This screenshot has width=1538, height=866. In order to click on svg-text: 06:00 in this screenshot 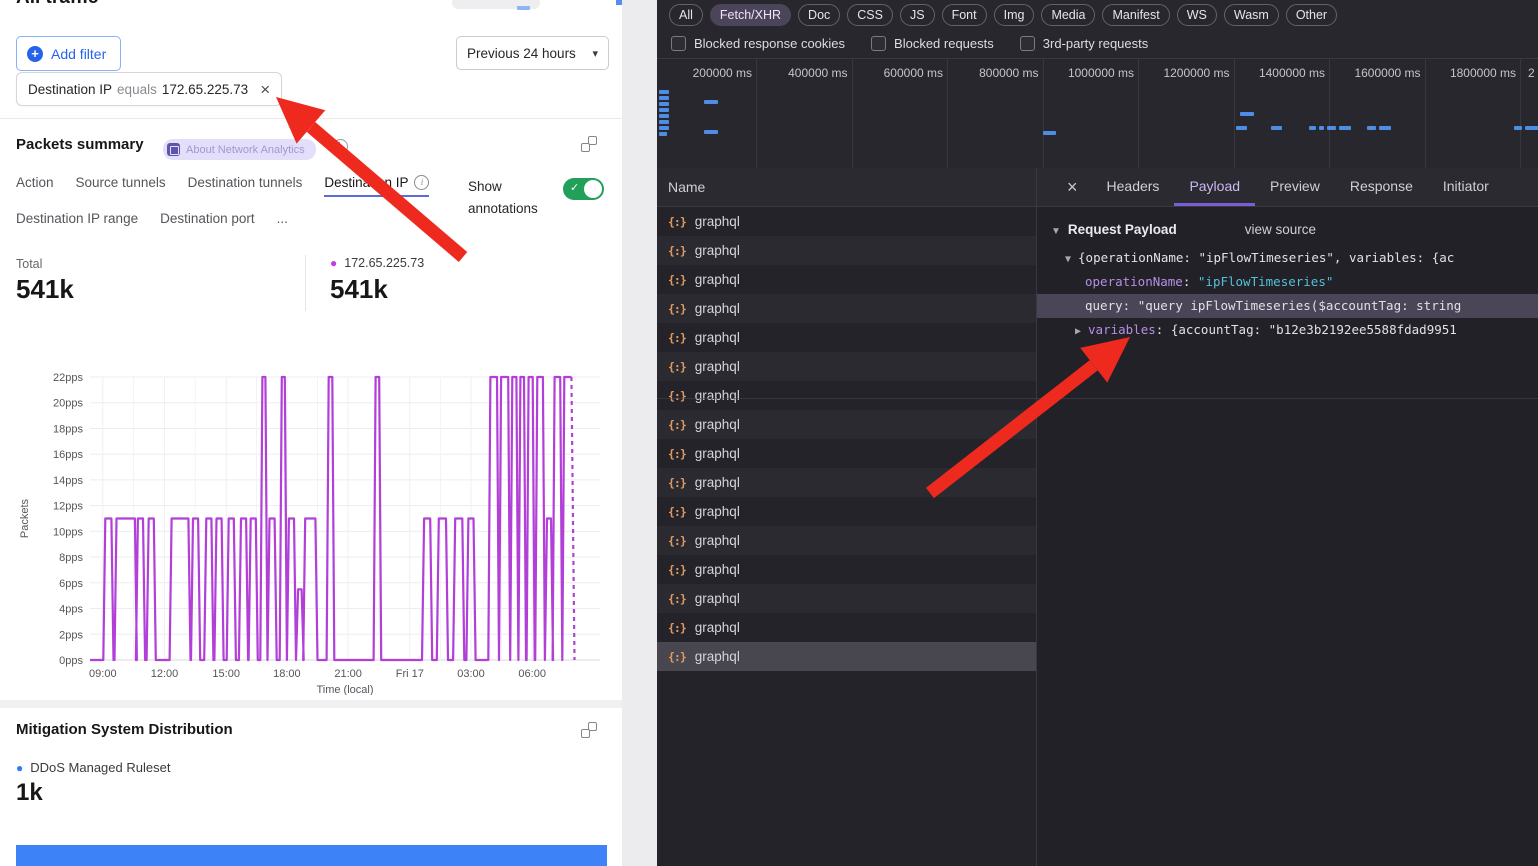, I will do `click(532, 674)`.